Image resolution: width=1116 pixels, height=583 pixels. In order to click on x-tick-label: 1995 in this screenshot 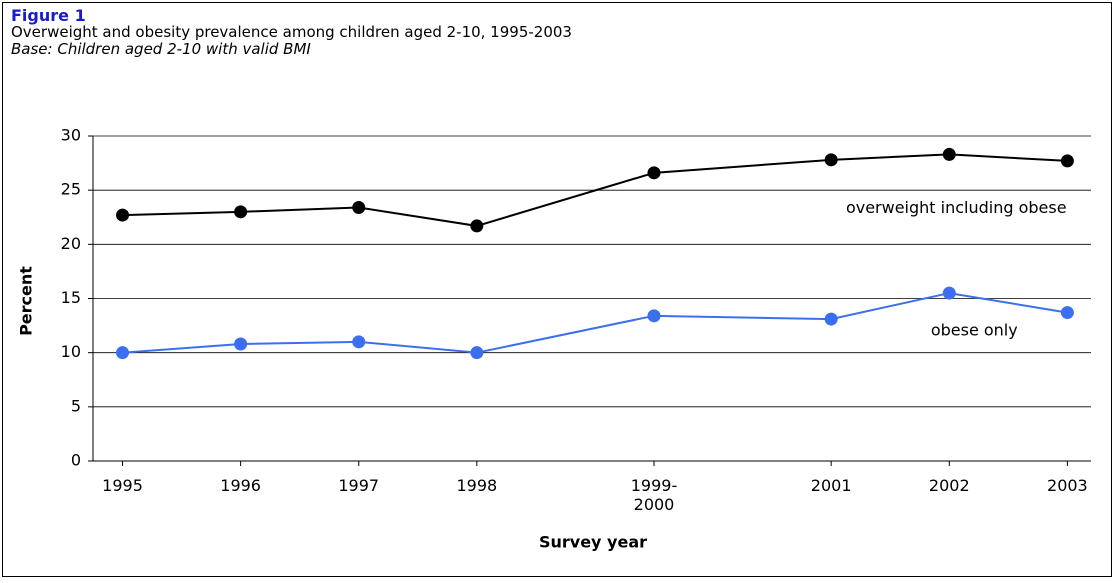, I will do `click(122, 485)`.